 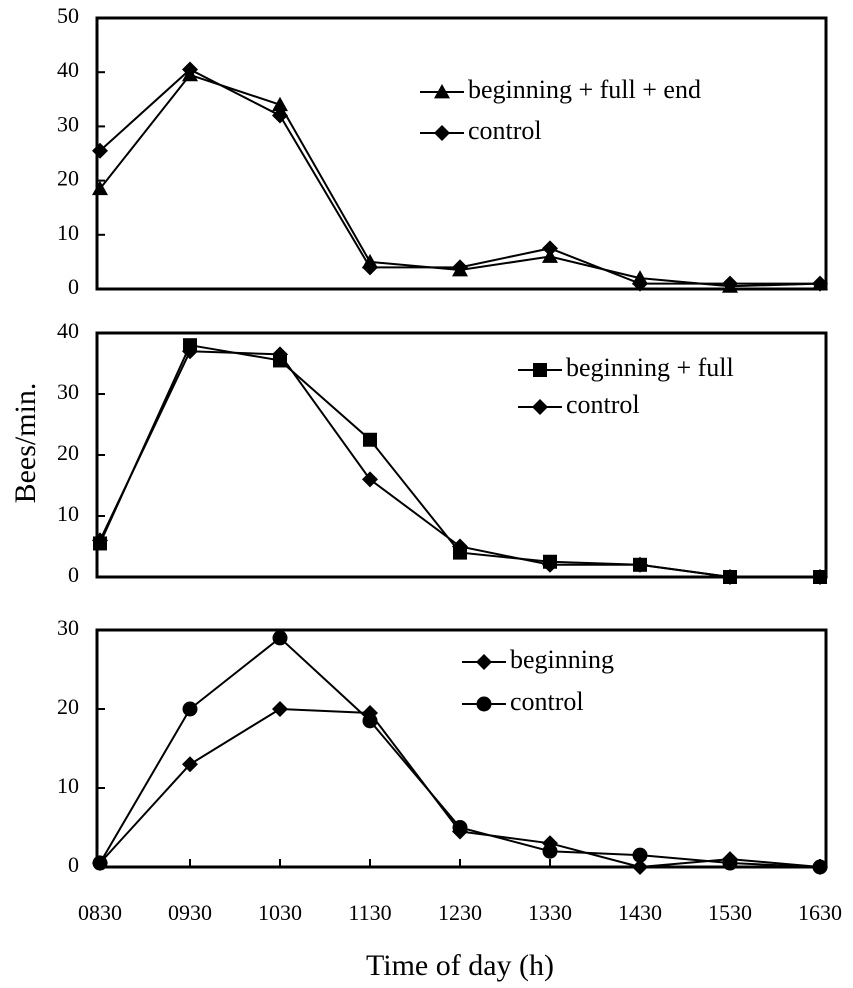 I want to click on legend-label: beginning, so click(x=562, y=659).